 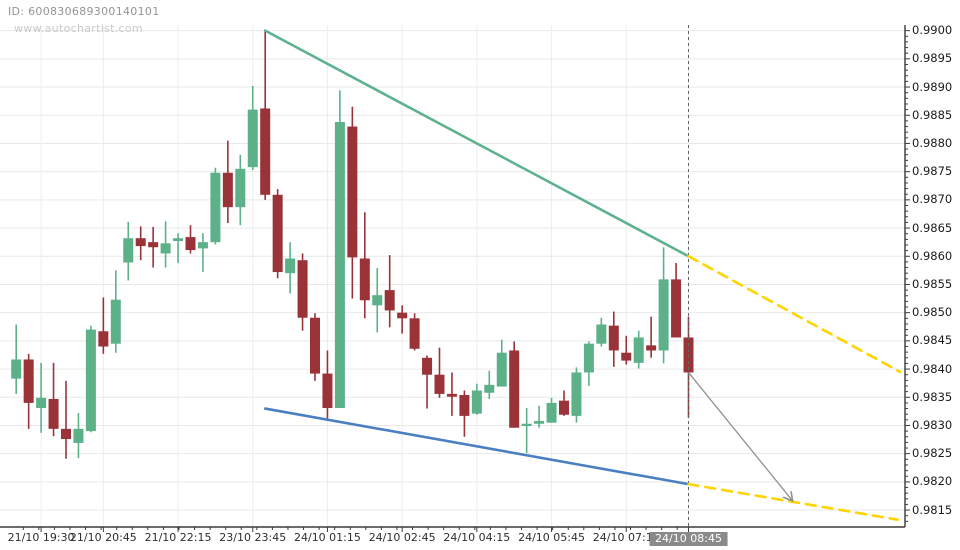 What do you see at coordinates (739, 435) in the screenshot?
I see `forecast-arrow` at bounding box center [739, 435].